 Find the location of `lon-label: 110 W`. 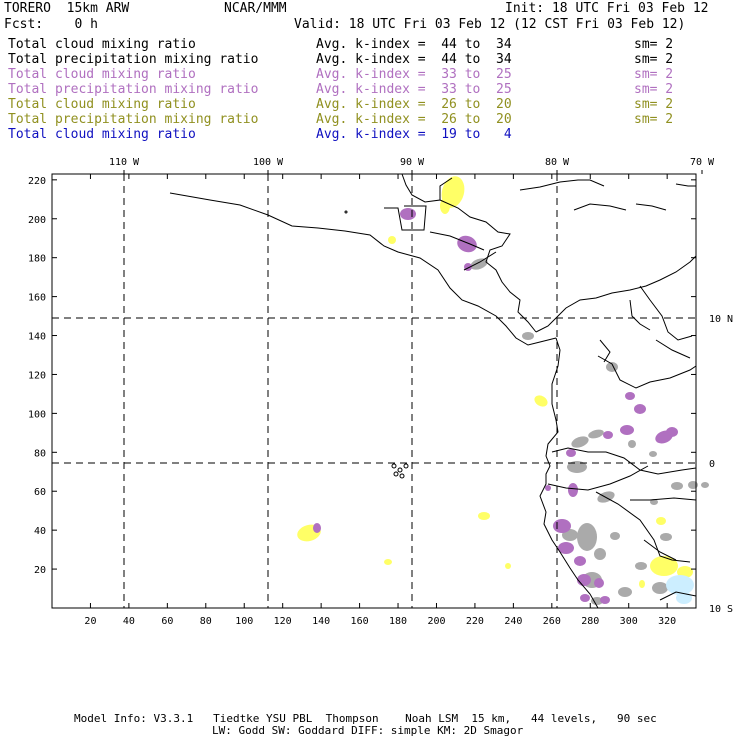

lon-label: 110 W is located at coordinates (124, 162).